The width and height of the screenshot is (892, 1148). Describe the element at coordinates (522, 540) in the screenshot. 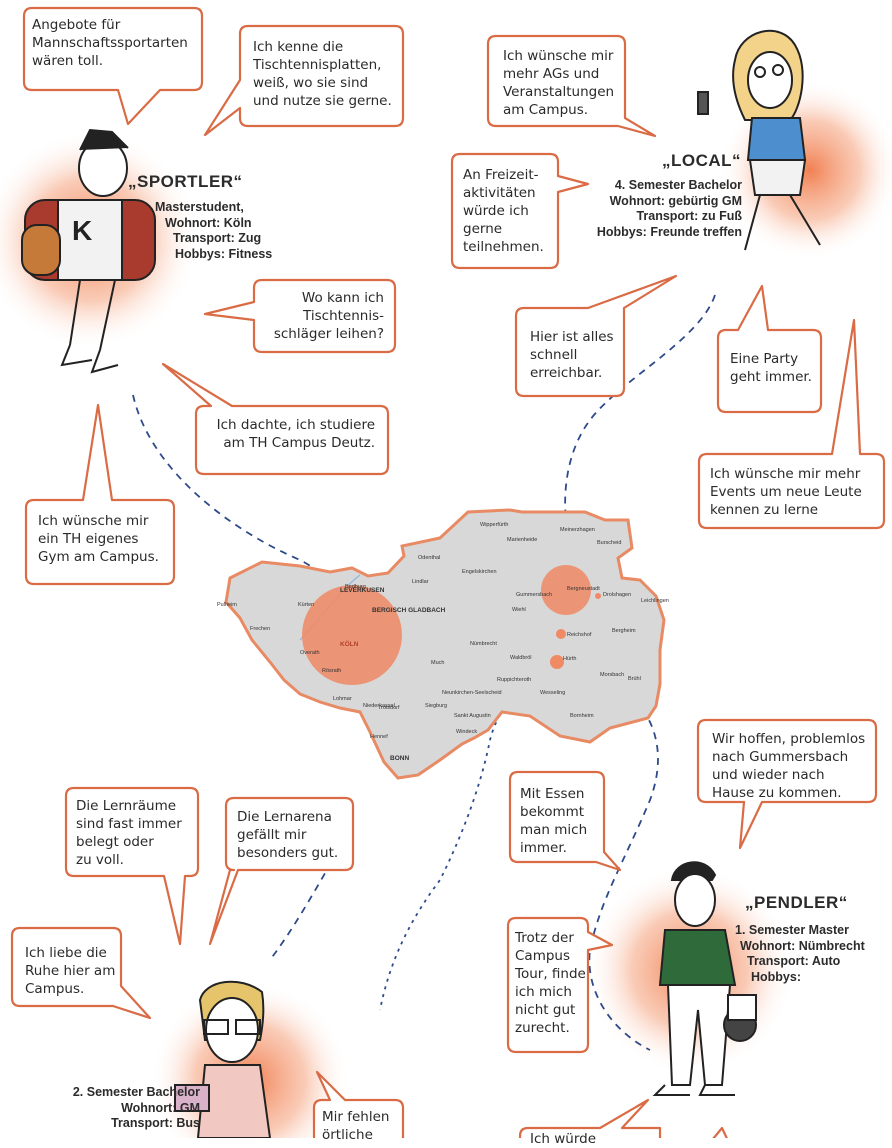

I see `map-city-label: Marienheide` at that location.